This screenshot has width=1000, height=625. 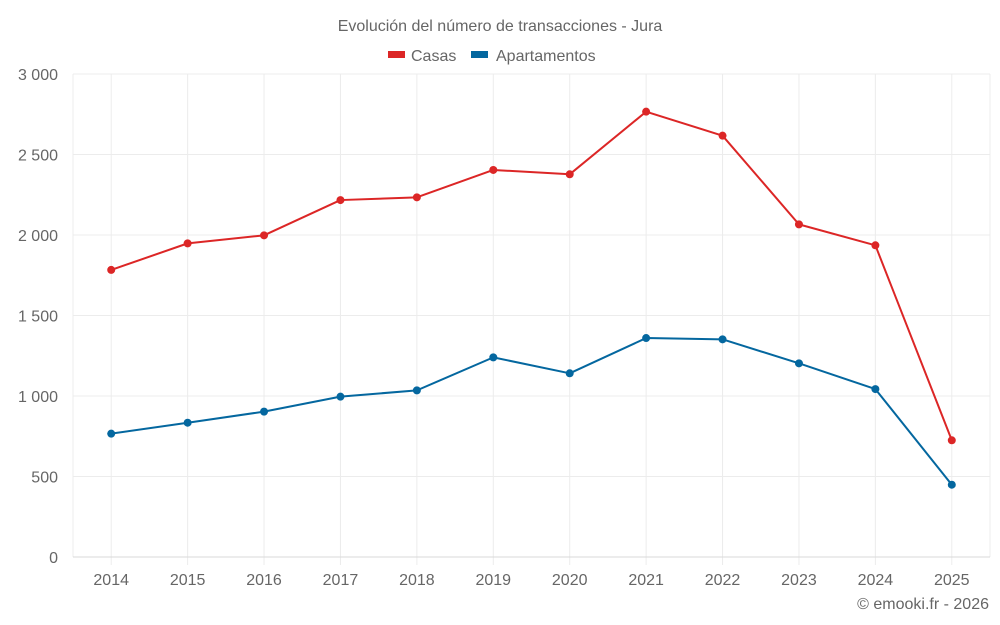 What do you see at coordinates (38, 397) in the screenshot?
I see `y-tick-label: 1 000` at bounding box center [38, 397].